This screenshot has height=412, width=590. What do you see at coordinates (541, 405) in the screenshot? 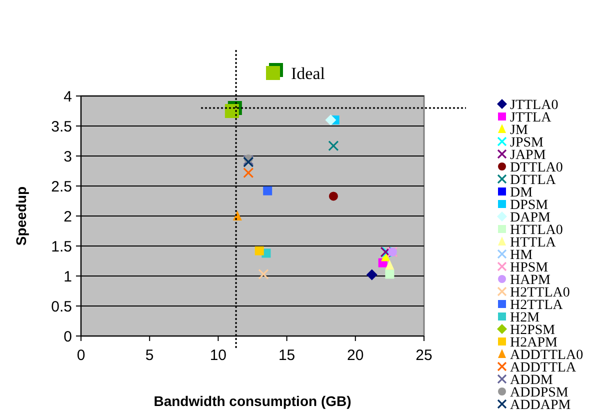
I see `legend-label: ADDAPM` at bounding box center [541, 405].